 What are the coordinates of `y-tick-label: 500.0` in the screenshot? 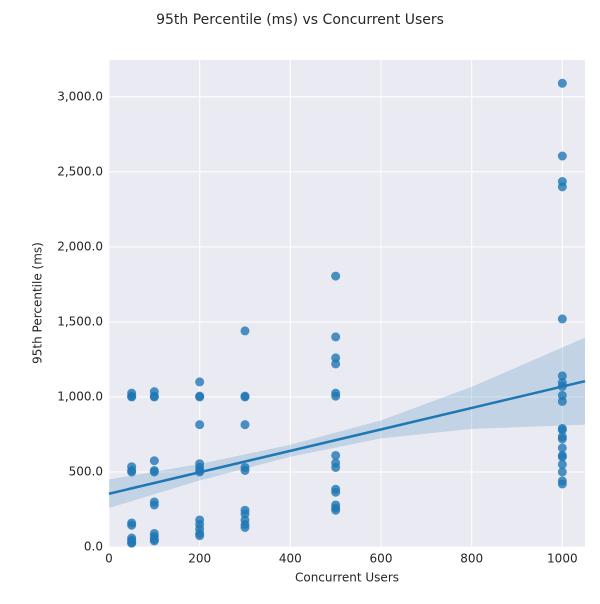 It's located at (86, 471).